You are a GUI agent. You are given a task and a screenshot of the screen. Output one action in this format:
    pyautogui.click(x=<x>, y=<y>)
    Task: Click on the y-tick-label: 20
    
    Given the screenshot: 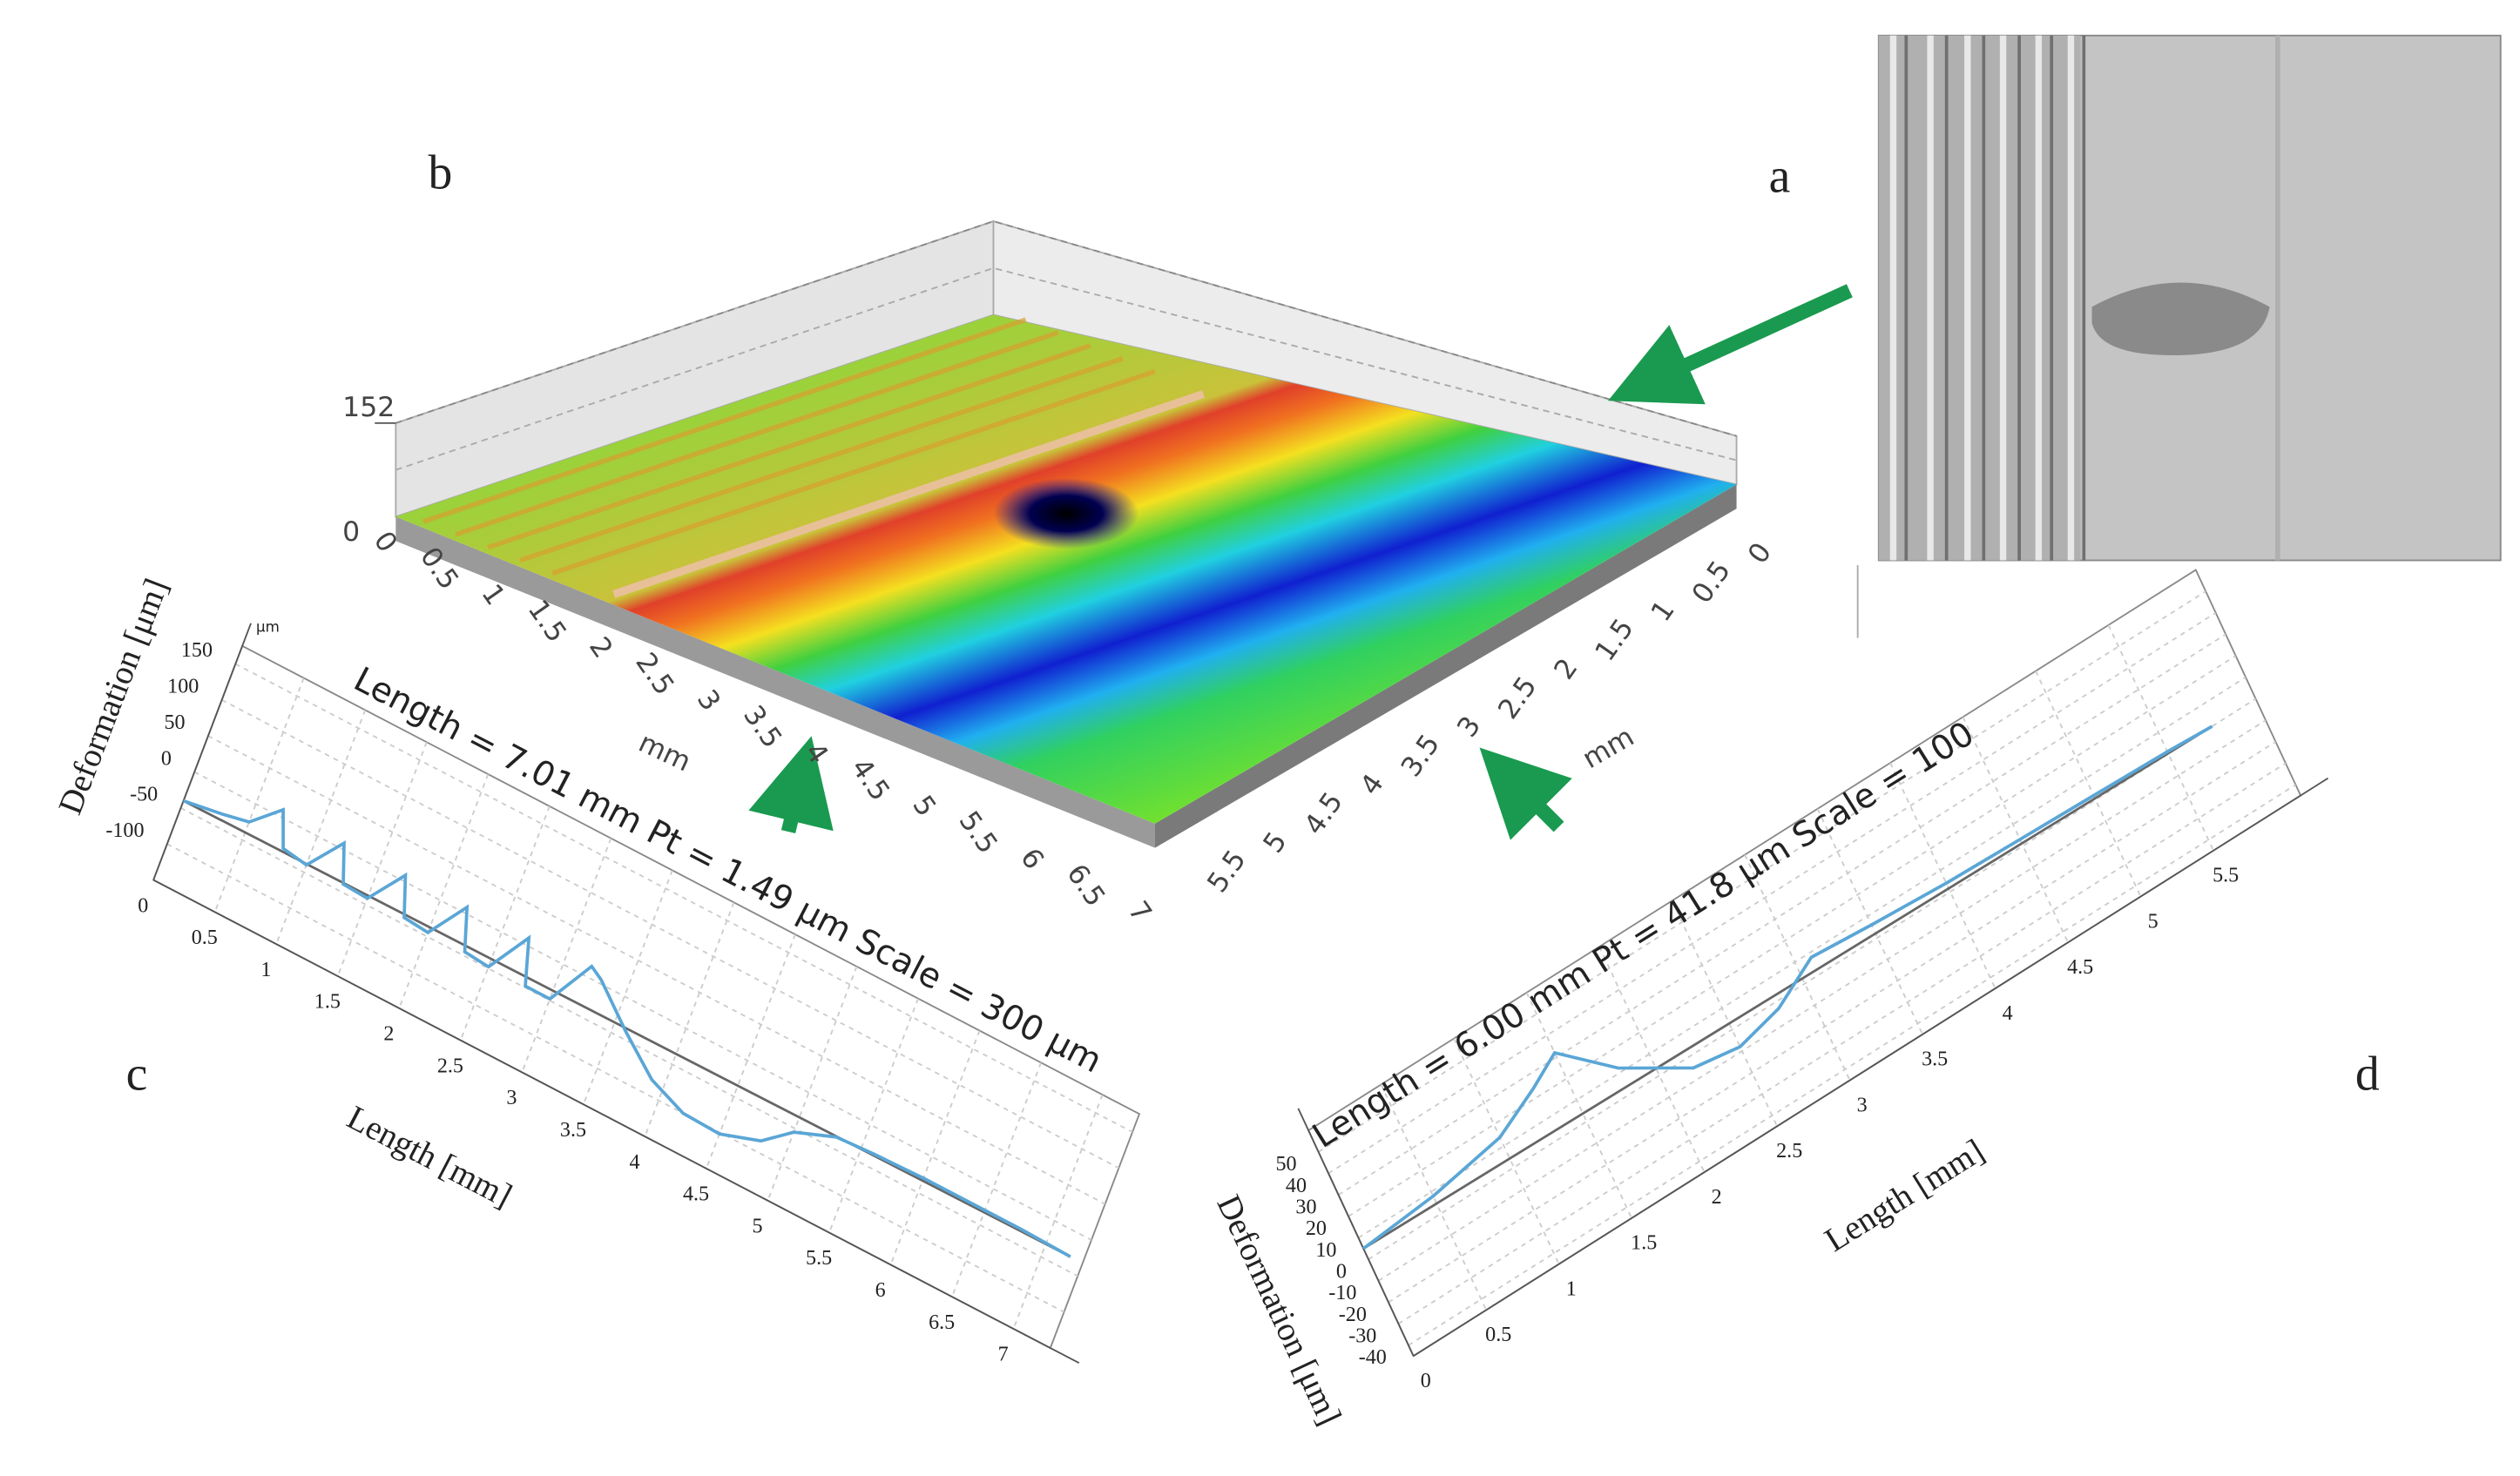 What is the action you would take?
    pyautogui.click(x=1316, y=1229)
    